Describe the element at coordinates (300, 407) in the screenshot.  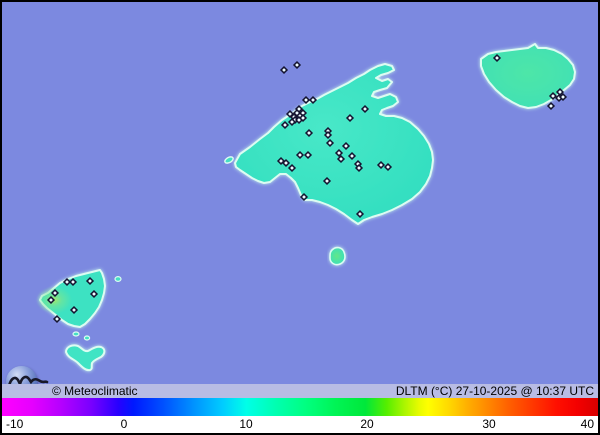
I see `temperature-scale` at that location.